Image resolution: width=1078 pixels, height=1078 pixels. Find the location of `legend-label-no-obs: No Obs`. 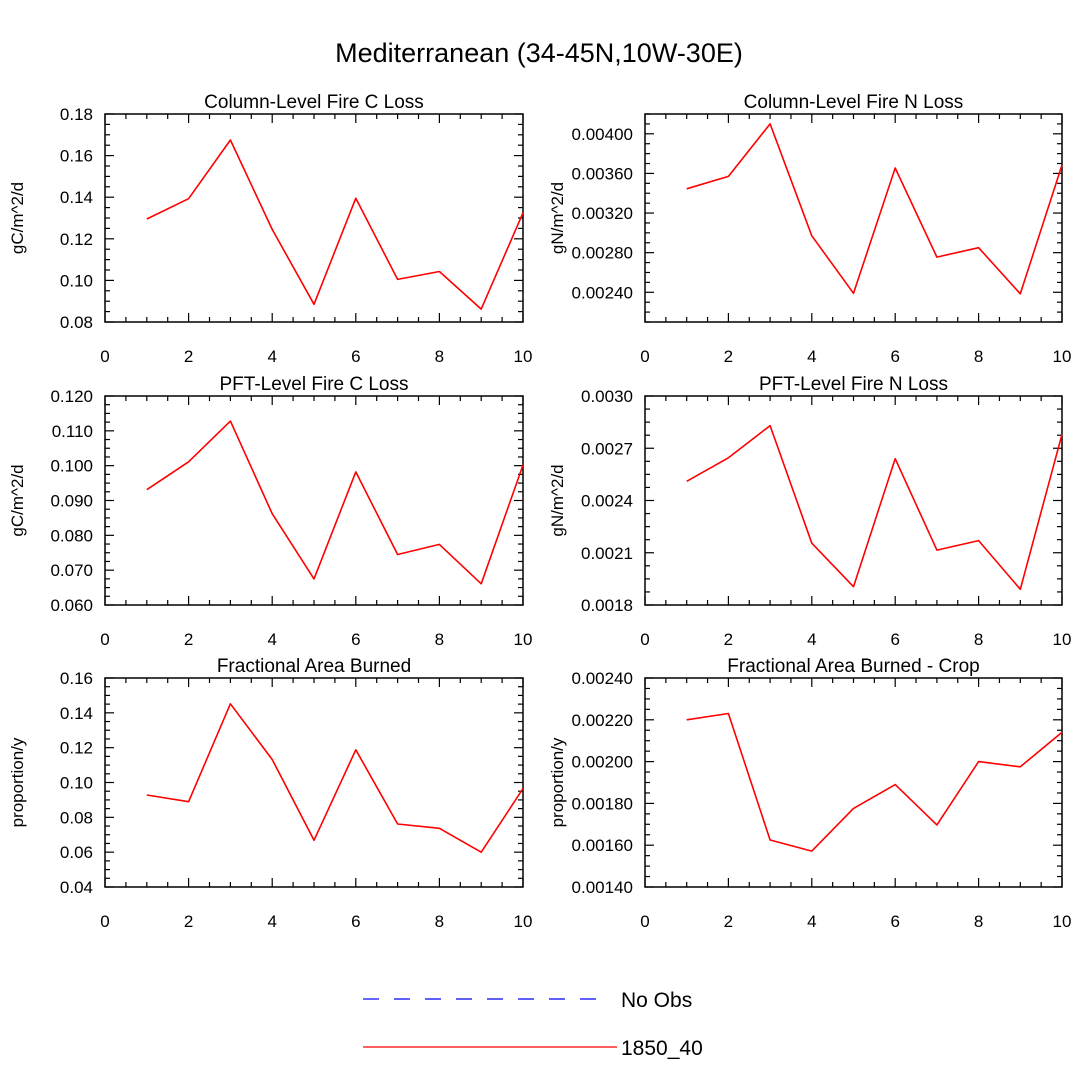

legend-label-no-obs: No Obs is located at coordinates (656, 1000).